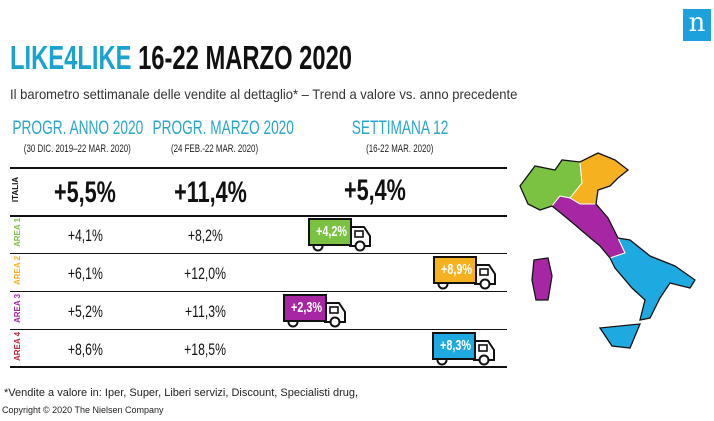 The height and width of the screenshot is (421, 714). I want to click on truck-icon: +8,3%, so click(465, 349).